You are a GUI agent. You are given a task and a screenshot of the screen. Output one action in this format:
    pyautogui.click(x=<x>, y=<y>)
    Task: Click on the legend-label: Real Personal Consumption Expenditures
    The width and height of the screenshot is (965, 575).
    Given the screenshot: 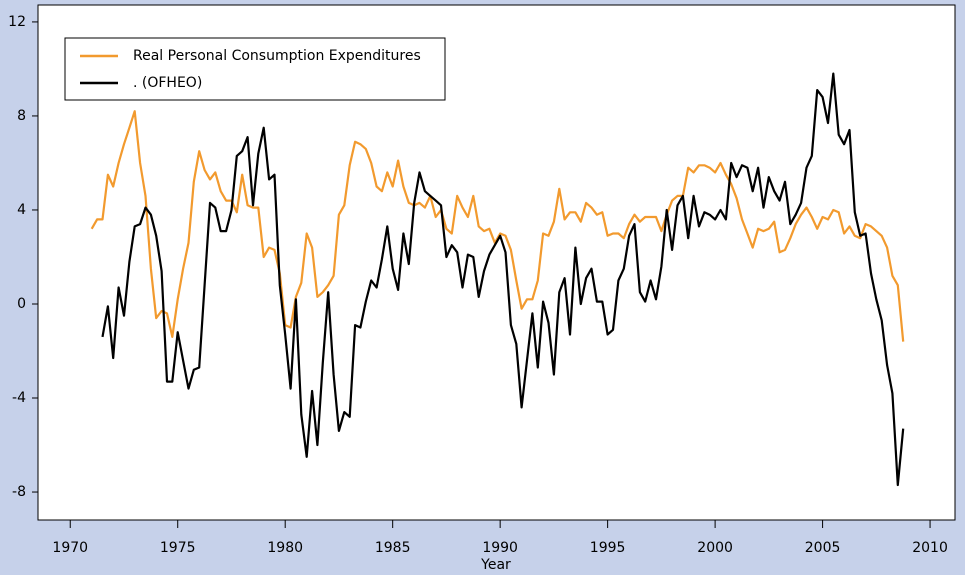 What is the action you would take?
    pyautogui.click(x=277, y=56)
    